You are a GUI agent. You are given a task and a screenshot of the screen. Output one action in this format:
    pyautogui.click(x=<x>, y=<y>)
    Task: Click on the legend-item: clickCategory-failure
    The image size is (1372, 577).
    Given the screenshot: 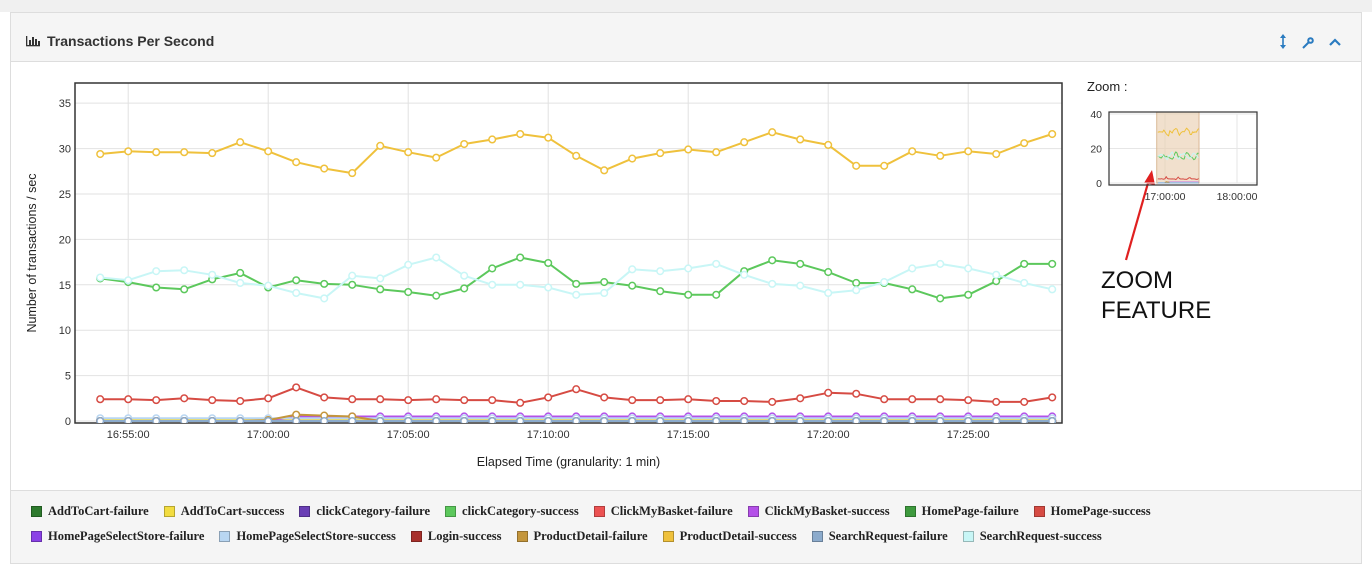 What is the action you would take?
    pyautogui.click(x=364, y=511)
    